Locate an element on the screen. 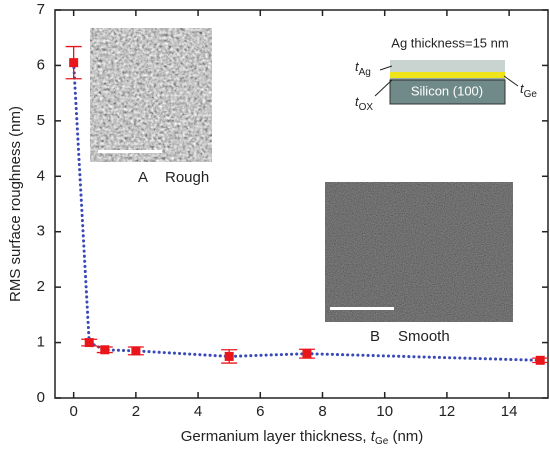  y-tick-label: 1 is located at coordinates (41, 342).